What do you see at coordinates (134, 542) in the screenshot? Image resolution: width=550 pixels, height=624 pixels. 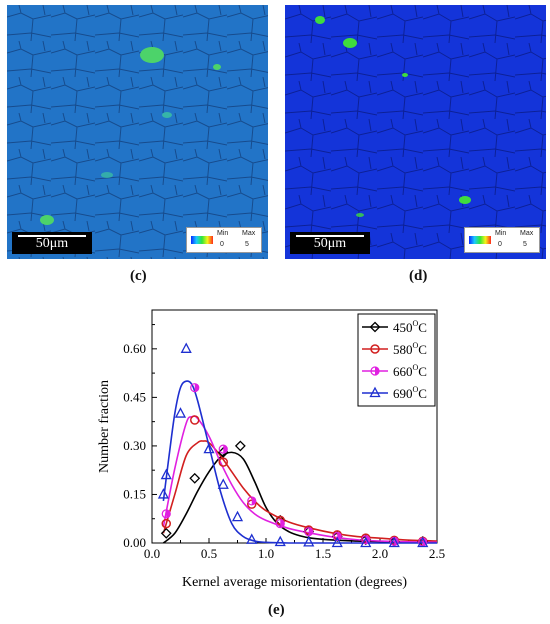 I see `y-tick-label: 0.00` at bounding box center [134, 542].